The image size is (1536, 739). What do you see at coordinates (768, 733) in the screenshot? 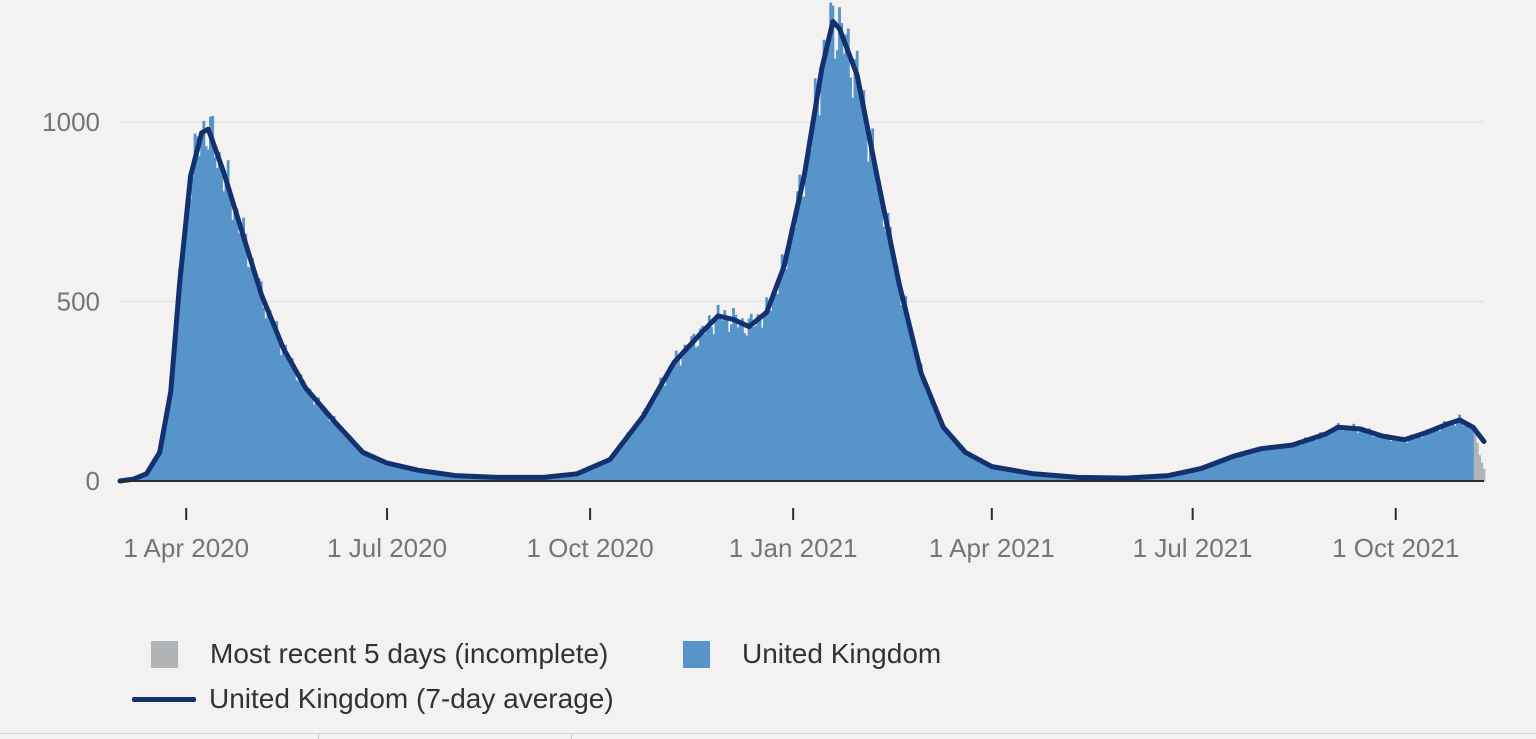
I see `footer-divider` at bounding box center [768, 733].